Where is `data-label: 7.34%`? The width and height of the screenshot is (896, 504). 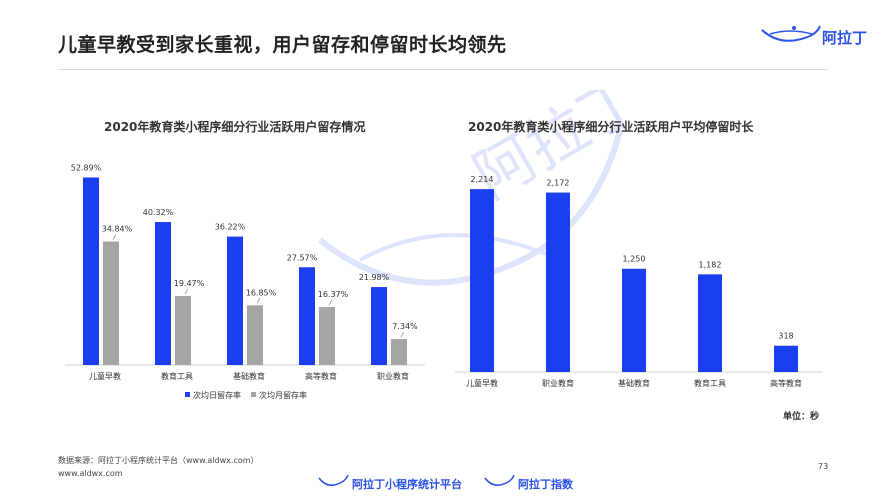 data-label: 7.34% is located at coordinates (405, 326).